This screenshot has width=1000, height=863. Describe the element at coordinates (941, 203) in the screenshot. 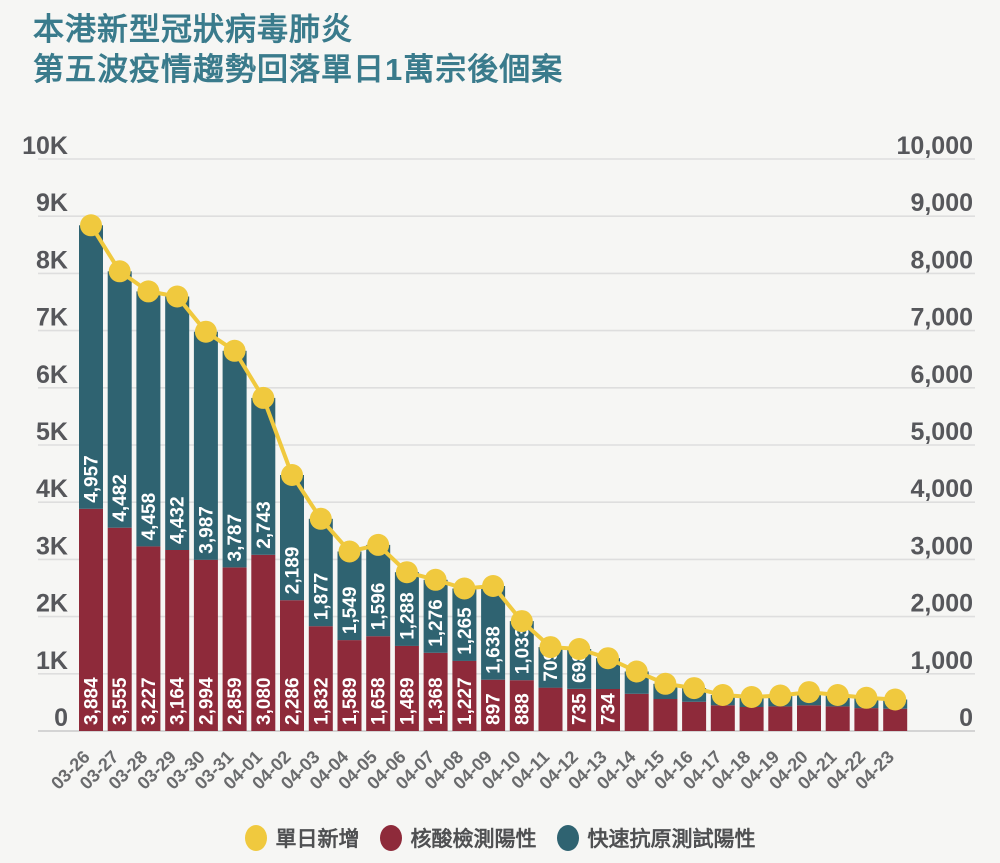

I see `y-axis-tick-right: 9,000` at that location.